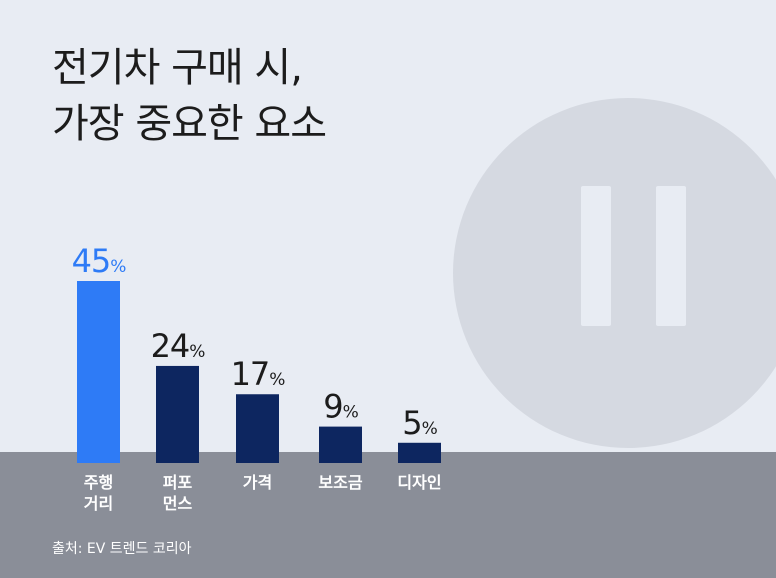 This screenshot has width=776, height=578. I want to click on category-label-4: 디자인, so click(419, 482).